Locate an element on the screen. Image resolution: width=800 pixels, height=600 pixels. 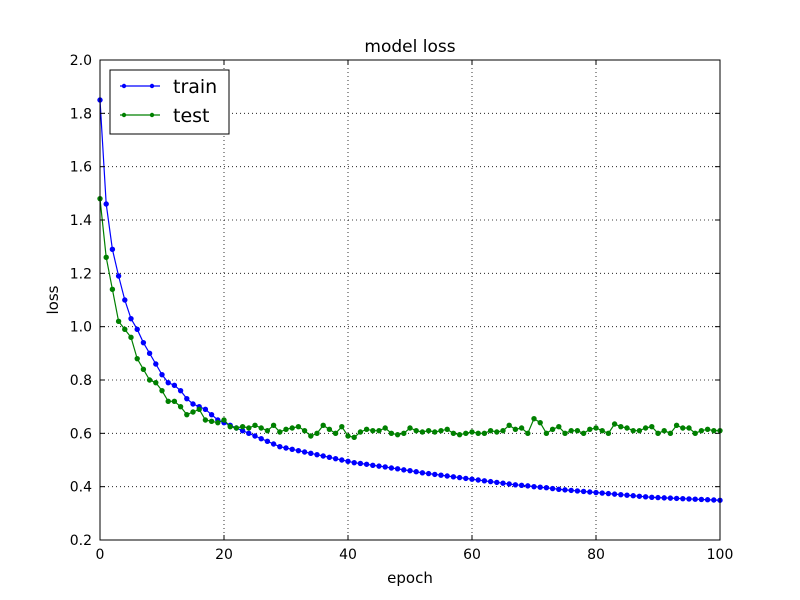
legend-box is located at coordinates (169, 102).